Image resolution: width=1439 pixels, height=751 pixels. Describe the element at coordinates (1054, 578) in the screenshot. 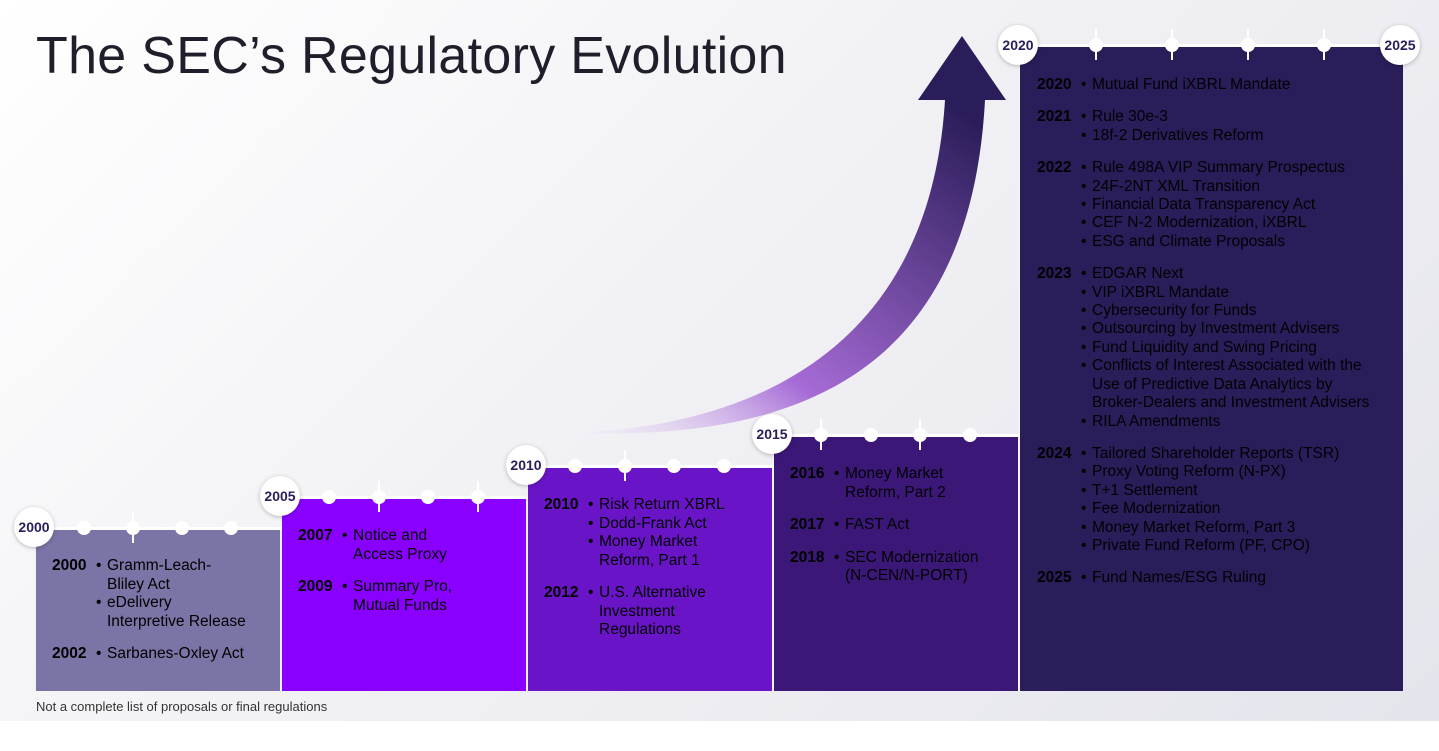

I see `entry-year: 2025` at that location.